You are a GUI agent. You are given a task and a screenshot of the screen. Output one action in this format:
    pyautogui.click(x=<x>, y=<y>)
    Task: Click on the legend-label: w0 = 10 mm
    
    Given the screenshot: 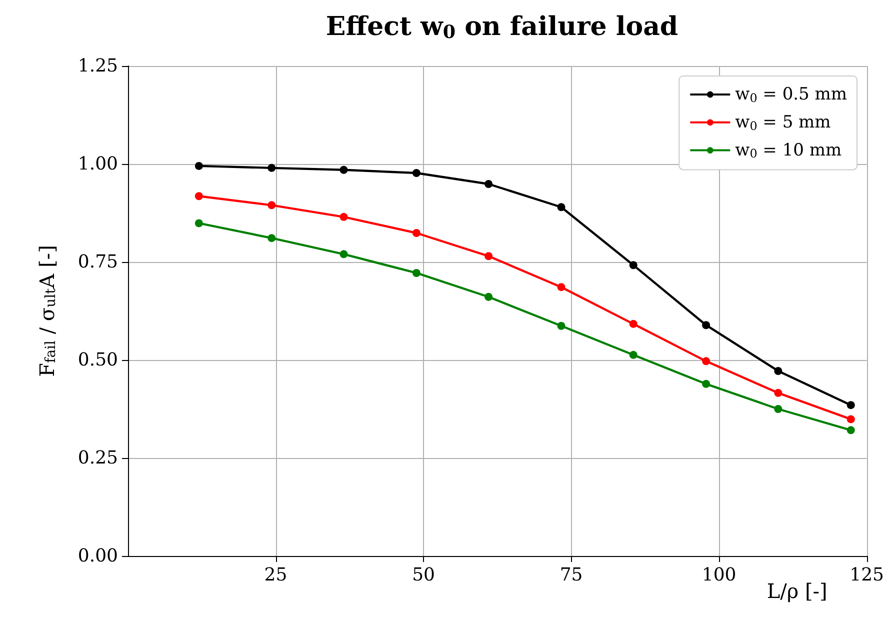 What is the action you would take?
    pyautogui.click(x=788, y=150)
    